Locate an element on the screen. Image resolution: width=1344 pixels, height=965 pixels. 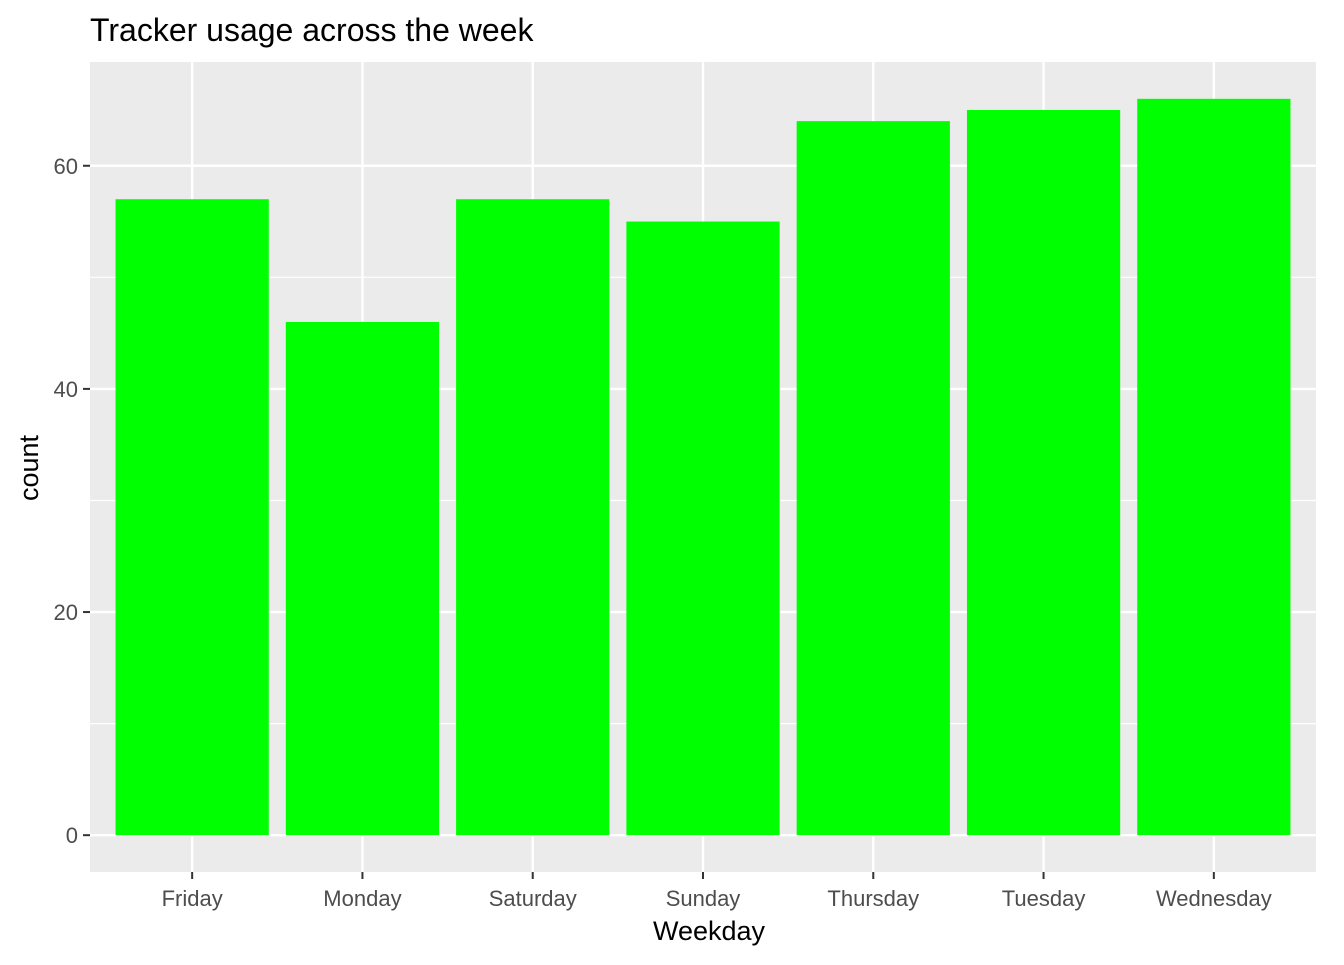
x-tick-label-thursday: Thursday is located at coordinates (873, 898).